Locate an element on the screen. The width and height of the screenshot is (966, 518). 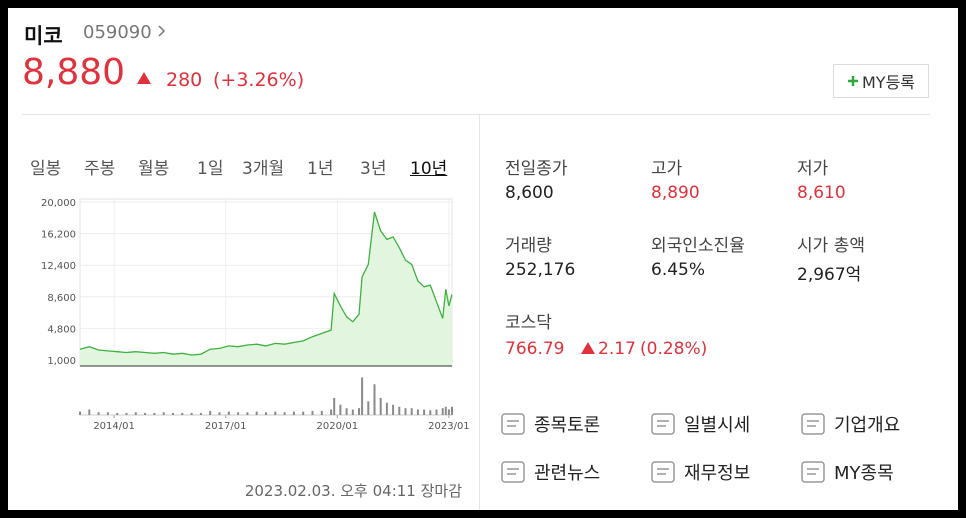
link-label: 일별시세 is located at coordinates (717, 425).